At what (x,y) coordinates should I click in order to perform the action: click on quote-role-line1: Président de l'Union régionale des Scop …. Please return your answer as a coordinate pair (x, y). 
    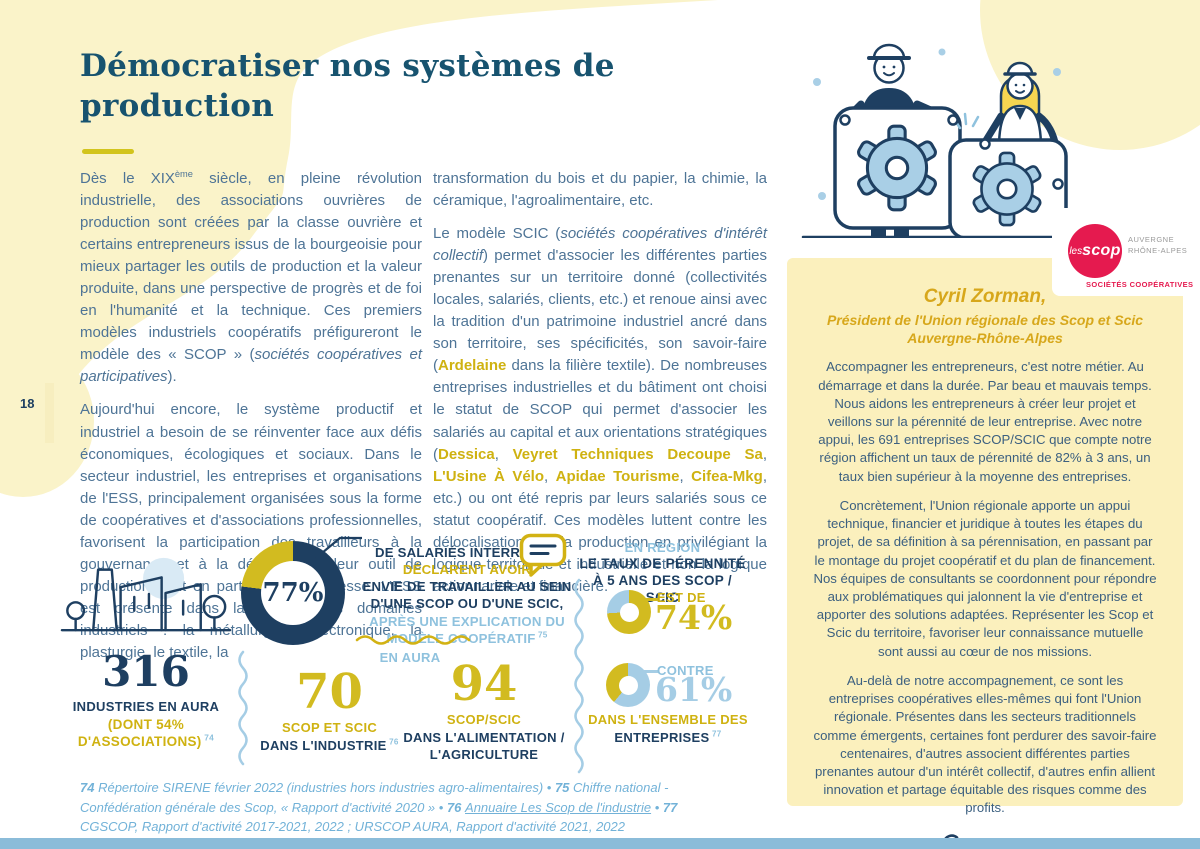
    Looking at the image, I should click on (985, 320).